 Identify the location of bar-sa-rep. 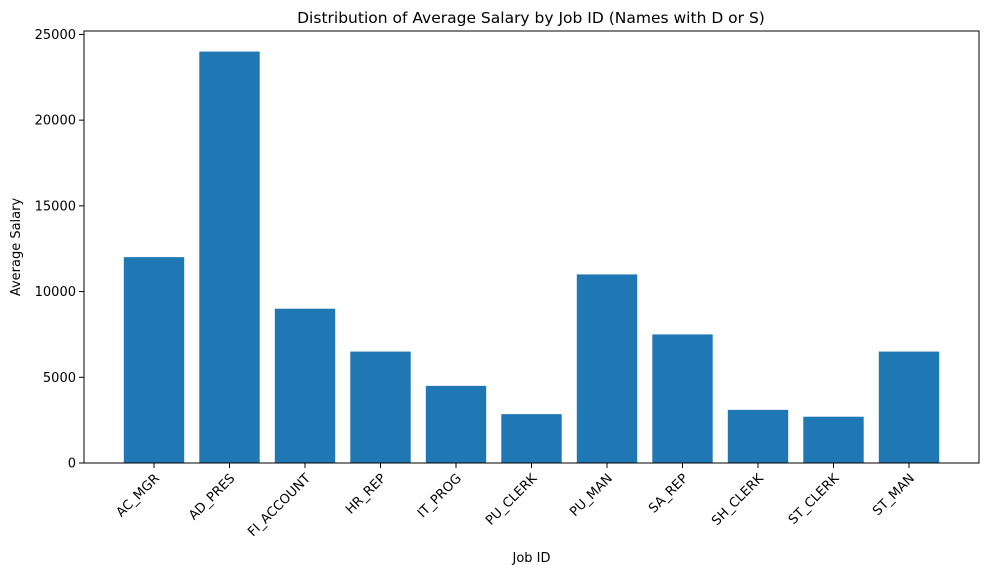
(682, 398).